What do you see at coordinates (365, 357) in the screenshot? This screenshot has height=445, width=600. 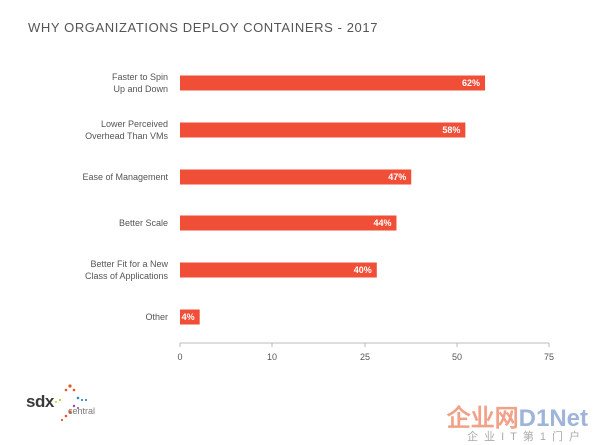 I see `x-tick-label-2: 25` at bounding box center [365, 357].